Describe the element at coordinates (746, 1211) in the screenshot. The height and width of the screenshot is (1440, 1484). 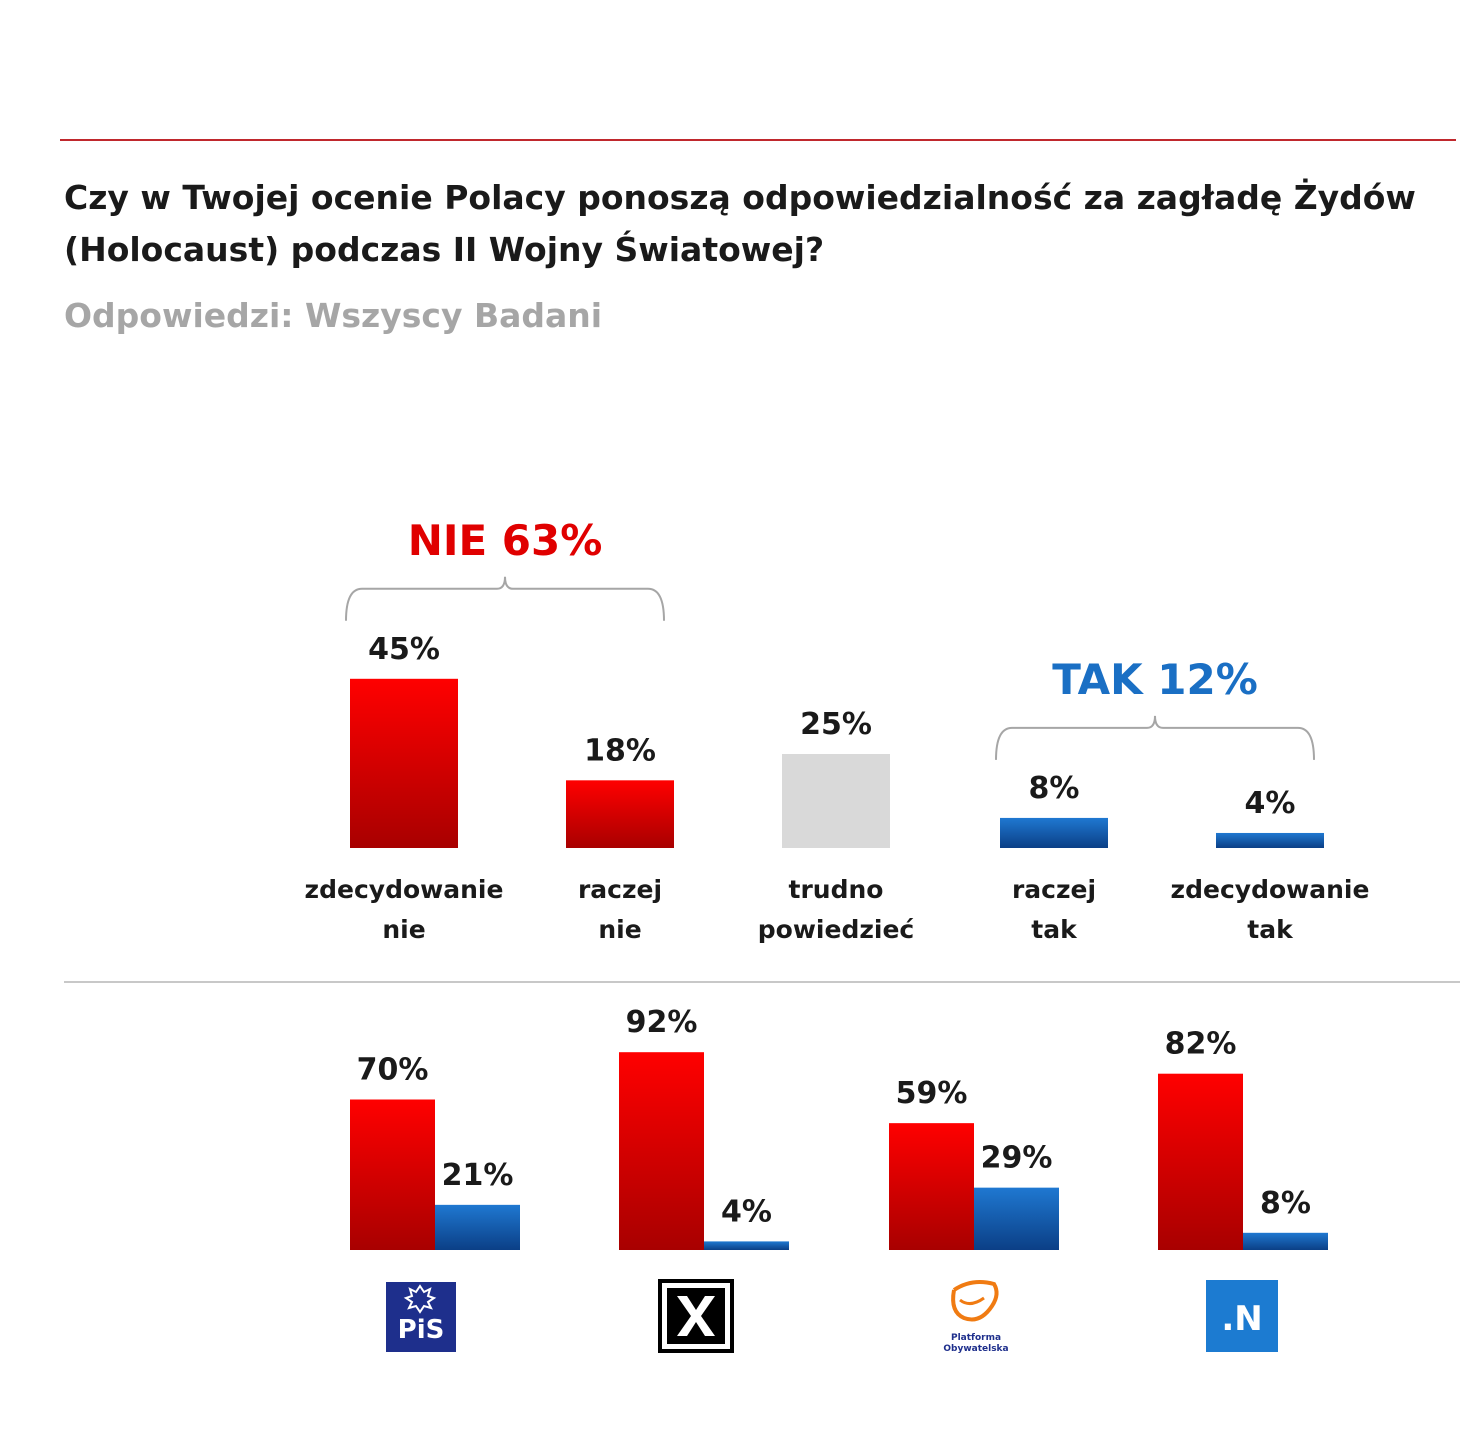
I see `party-value-label: 4%` at that location.